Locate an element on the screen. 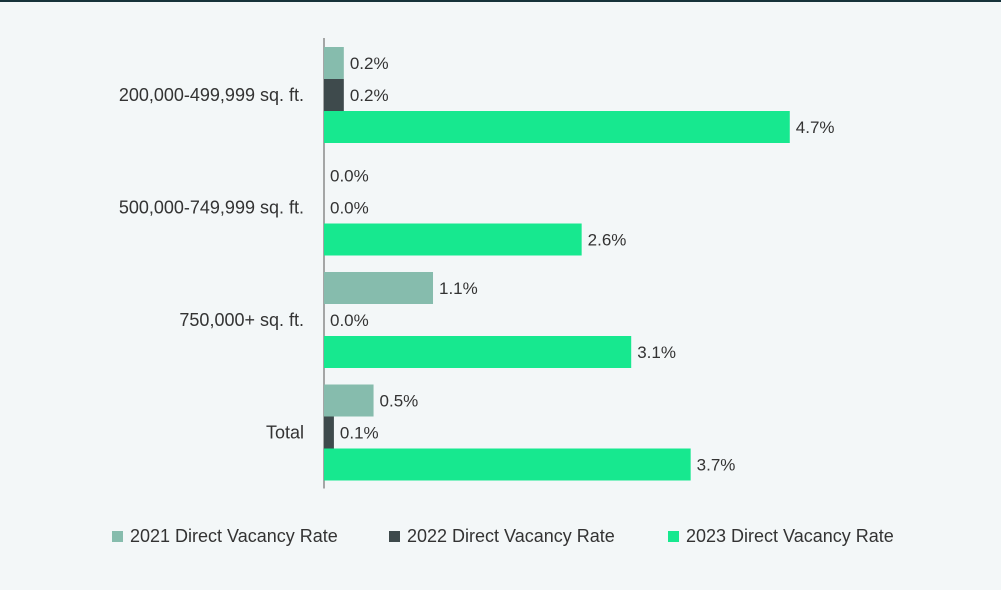  data-label: 1.1% is located at coordinates (458, 288).